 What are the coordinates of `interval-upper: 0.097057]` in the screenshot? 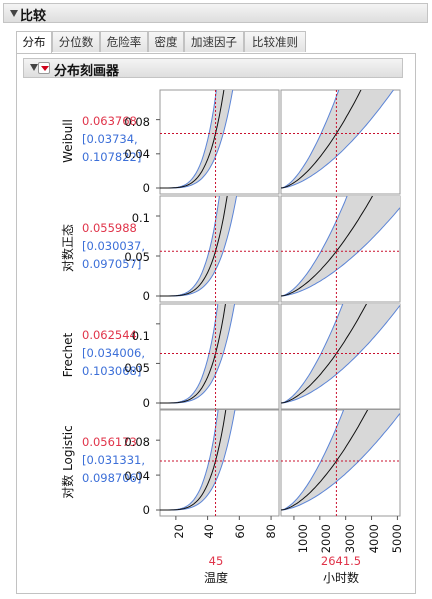 It's located at (111, 264).